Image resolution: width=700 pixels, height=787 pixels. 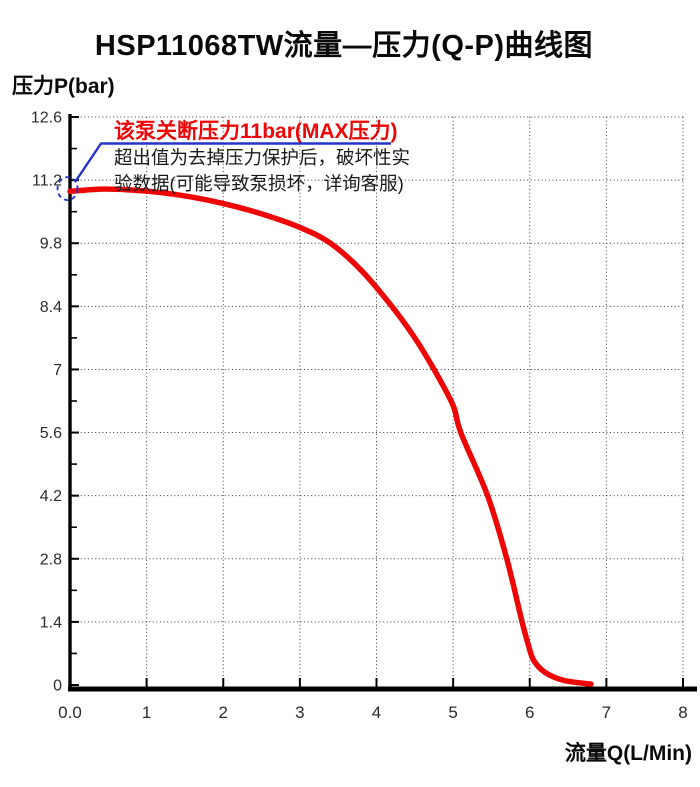 I want to click on callout-note-line1: 超出值为去掉压力保护后，破坏性实, so click(x=262, y=157).